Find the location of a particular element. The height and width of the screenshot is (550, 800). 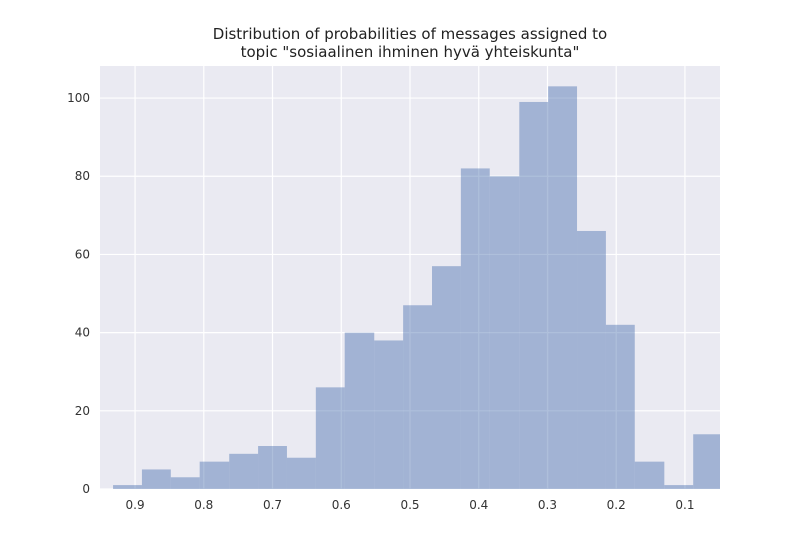

x-tick-label: 0.9 is located at coordinates (135, 505).